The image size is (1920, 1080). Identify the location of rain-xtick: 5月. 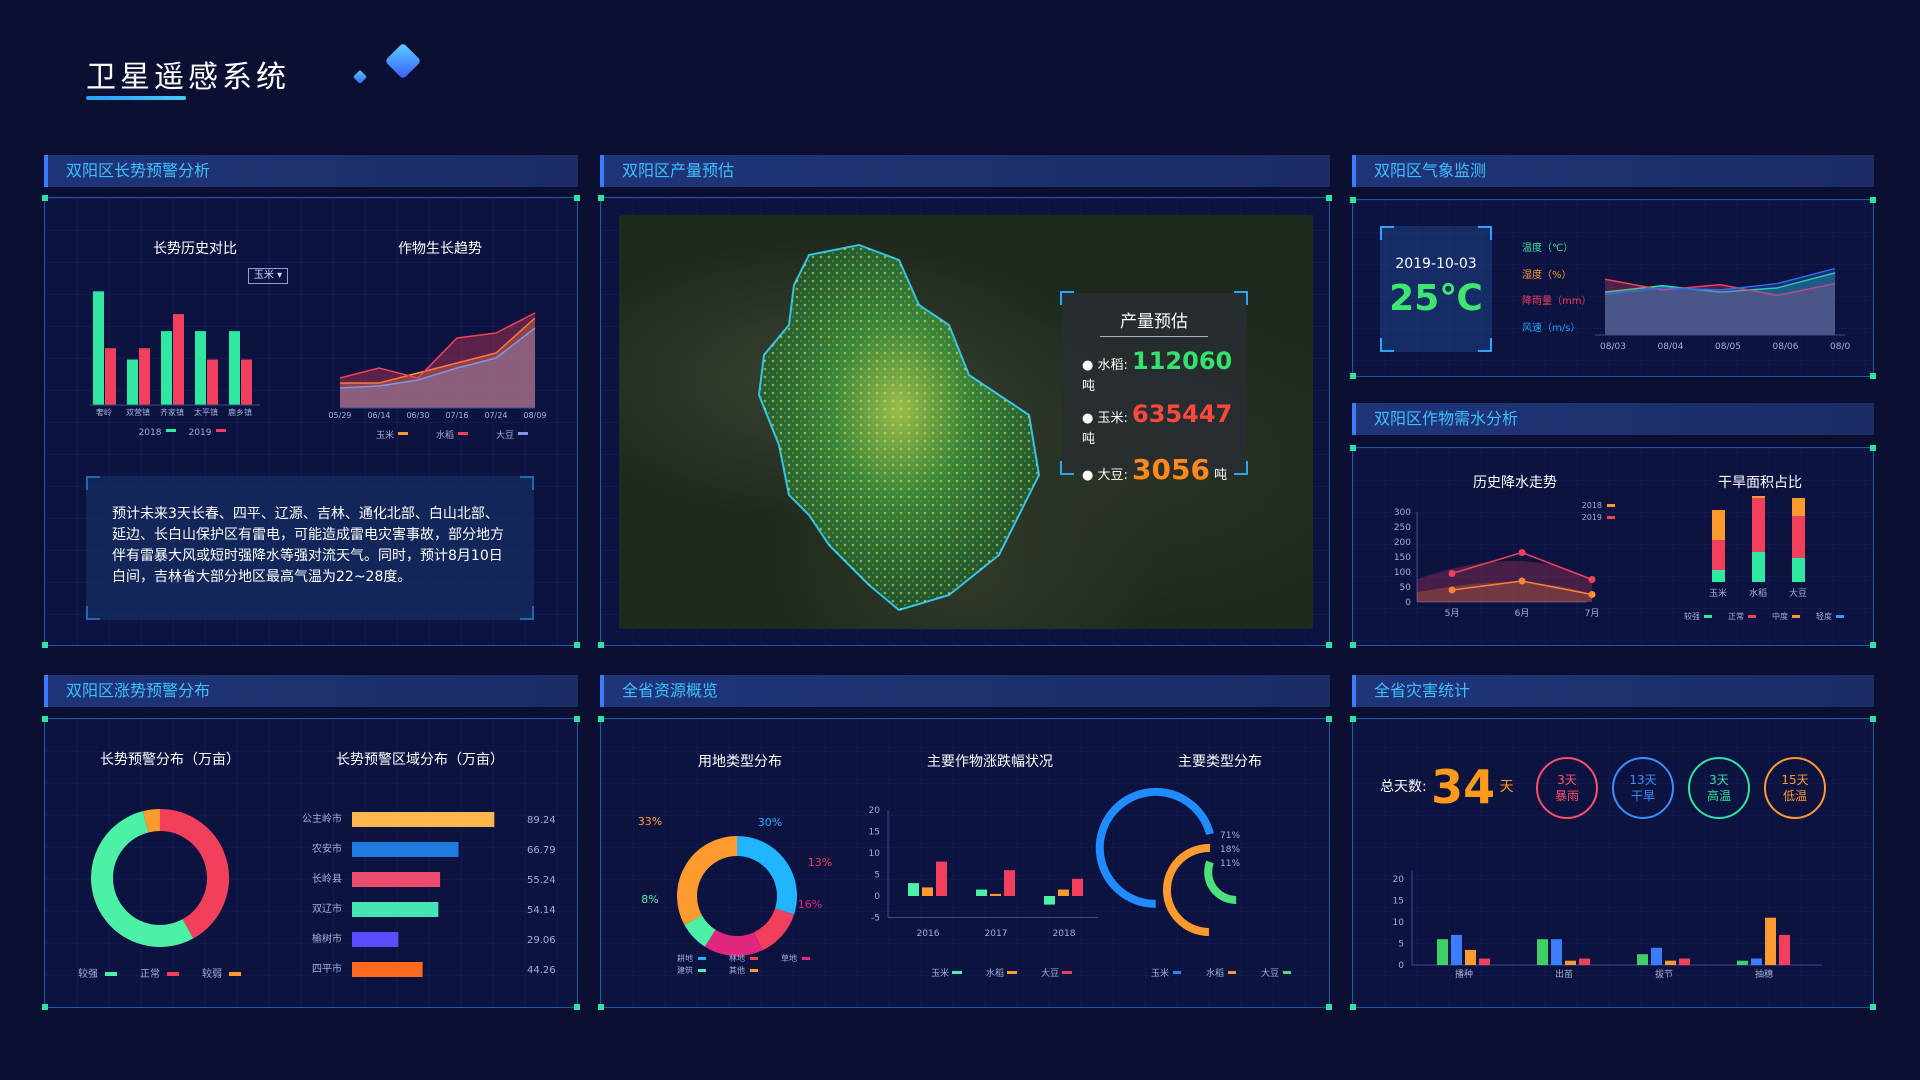
(1452, 613).